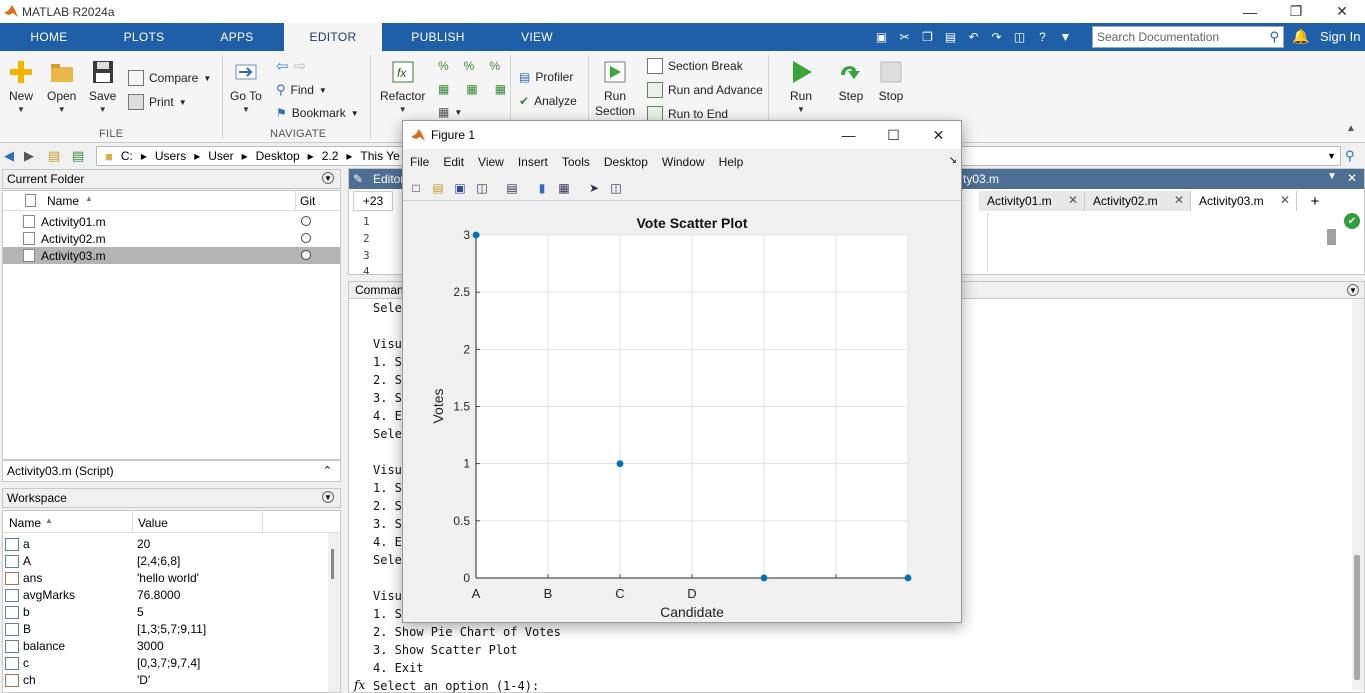  What do you see at coordinates (330, 156) in the screenshot?
I see `path-segment: 2.2` at bounding box center [330, 156].